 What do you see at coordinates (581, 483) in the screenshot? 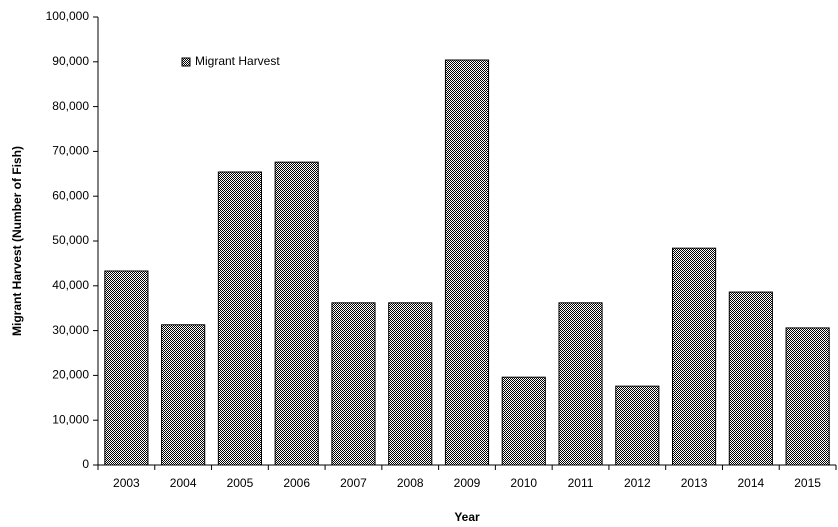
I see `x-tick-label: 2011` at bounding box center [581, 483].